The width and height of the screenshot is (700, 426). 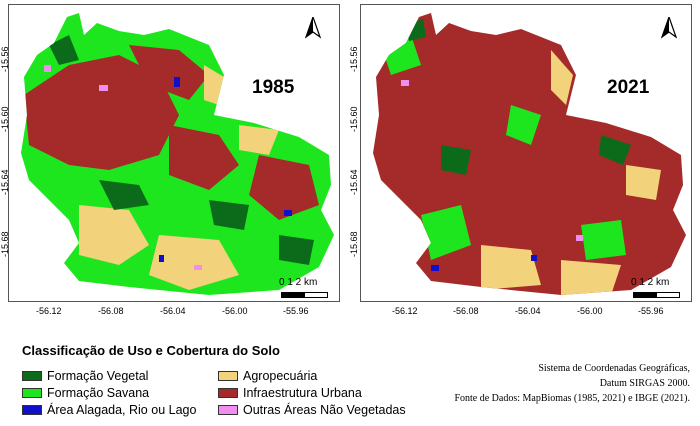 I want to click on legend-label: Formação Vegetal, so click(x=98, y=376).